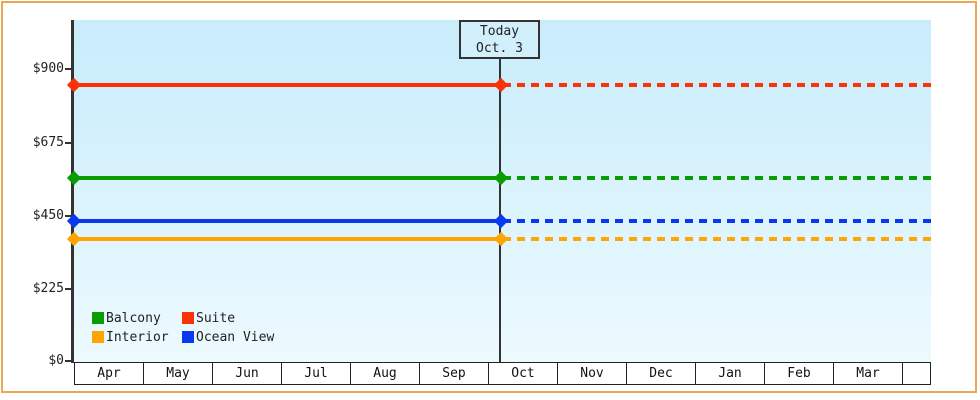 The height and width of the screenshot is (400, 980). What do you see at coordinates (56, 360) in the screenshot?
I see `y-axis-tick-label: $0` at bounding box center [56, 360].